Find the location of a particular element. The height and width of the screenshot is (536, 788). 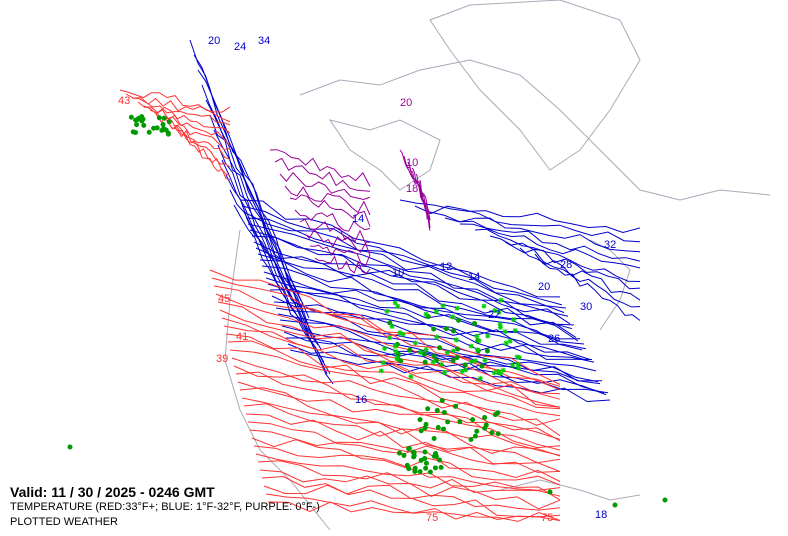

contour-label: 10 is located at coordinates (412, 163).